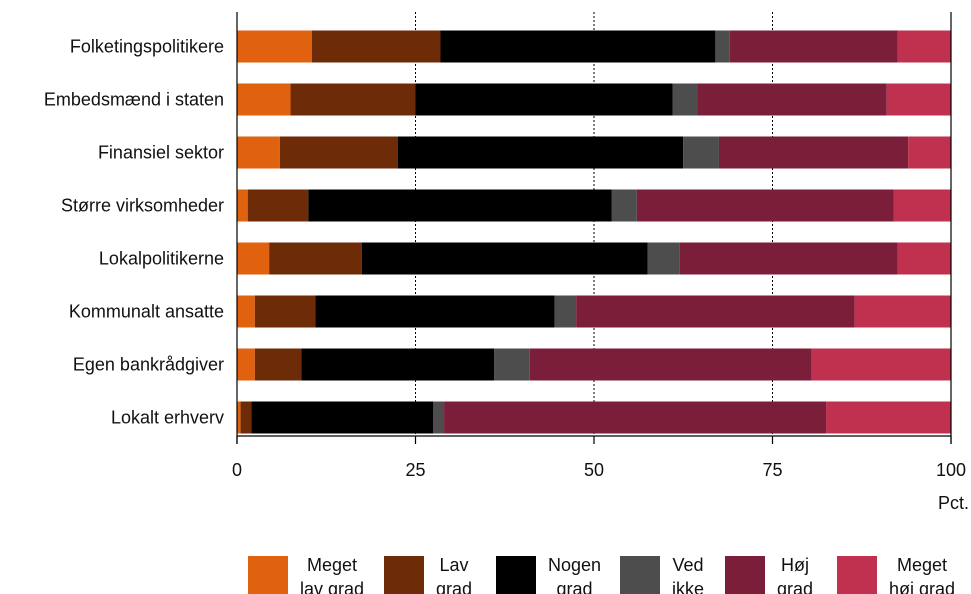  Describe the element at coordinates (454, 565) in the screenshot. I see `legend-label: Lav` at that location.